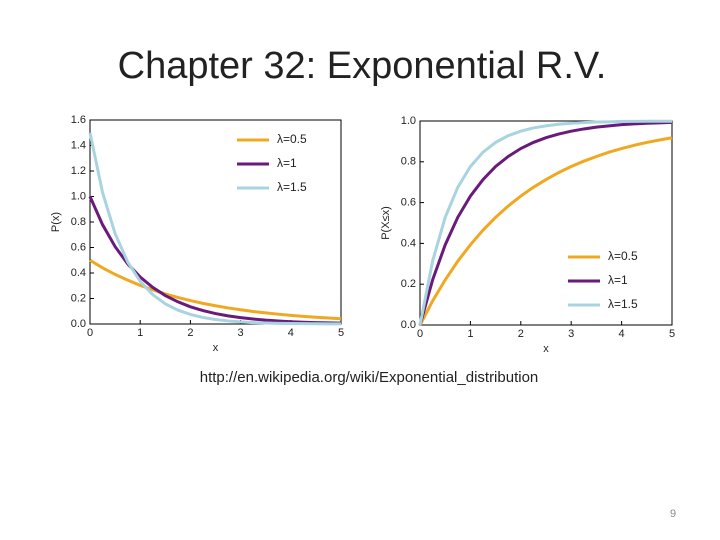 The image size is (720, 540). Describe the element at coordinates (78, 120) in the screenshot. I see `y-tick-label: 1.6` at that location.